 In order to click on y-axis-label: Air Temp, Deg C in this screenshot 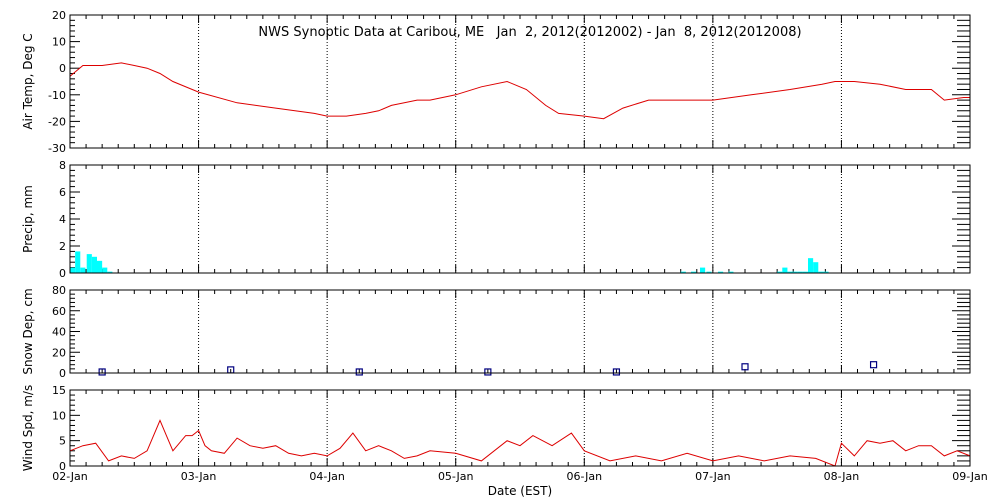, I will do `click(28, 81)`.